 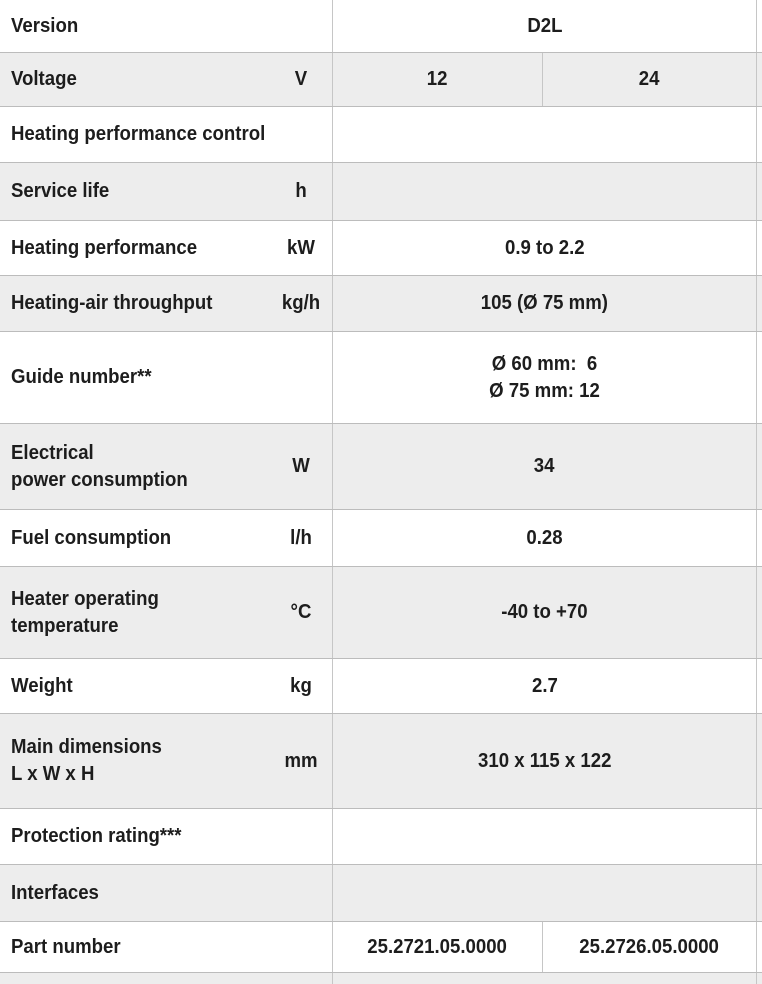 I want to click on cell-value: -40 to +70, so click(x=544, y=612).